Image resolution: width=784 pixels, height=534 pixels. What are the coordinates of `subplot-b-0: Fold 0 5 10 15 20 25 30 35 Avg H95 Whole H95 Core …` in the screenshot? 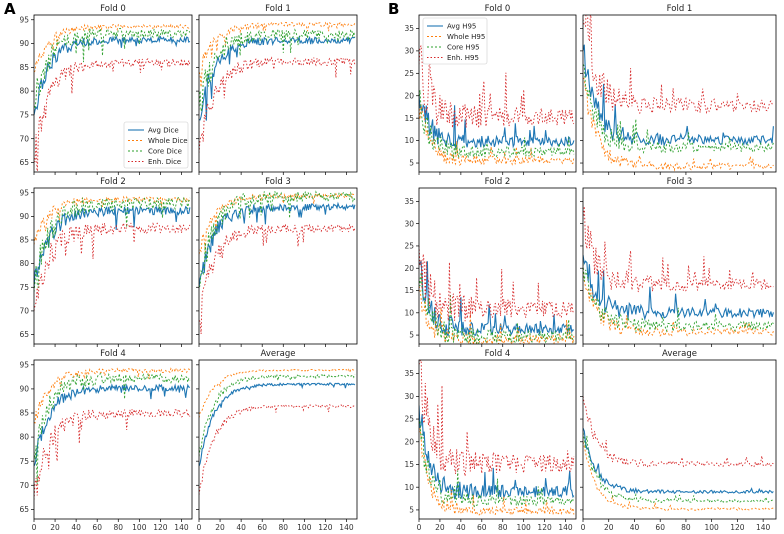 It's located at (490, 89).